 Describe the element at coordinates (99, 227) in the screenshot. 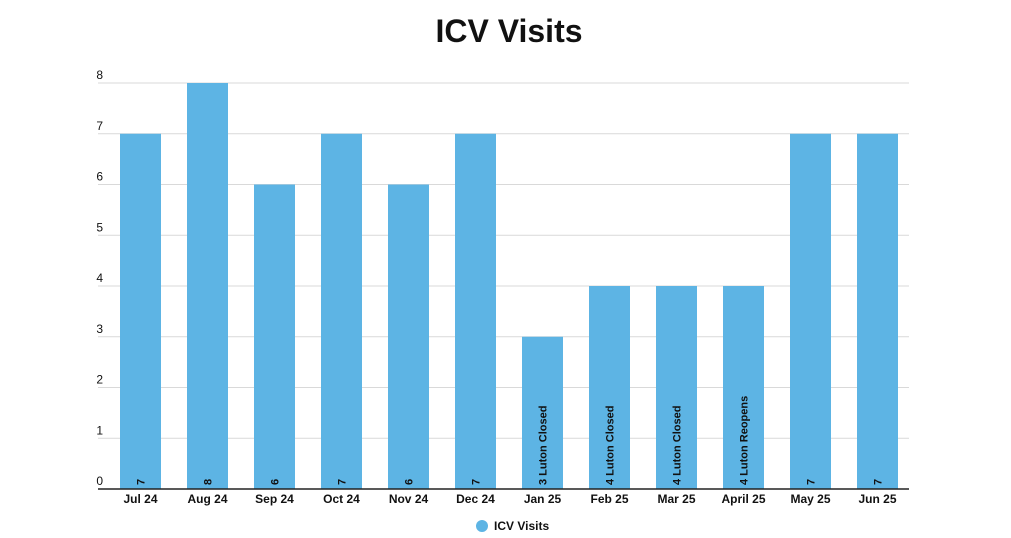

I see `y-tick-label: 5` at that location.